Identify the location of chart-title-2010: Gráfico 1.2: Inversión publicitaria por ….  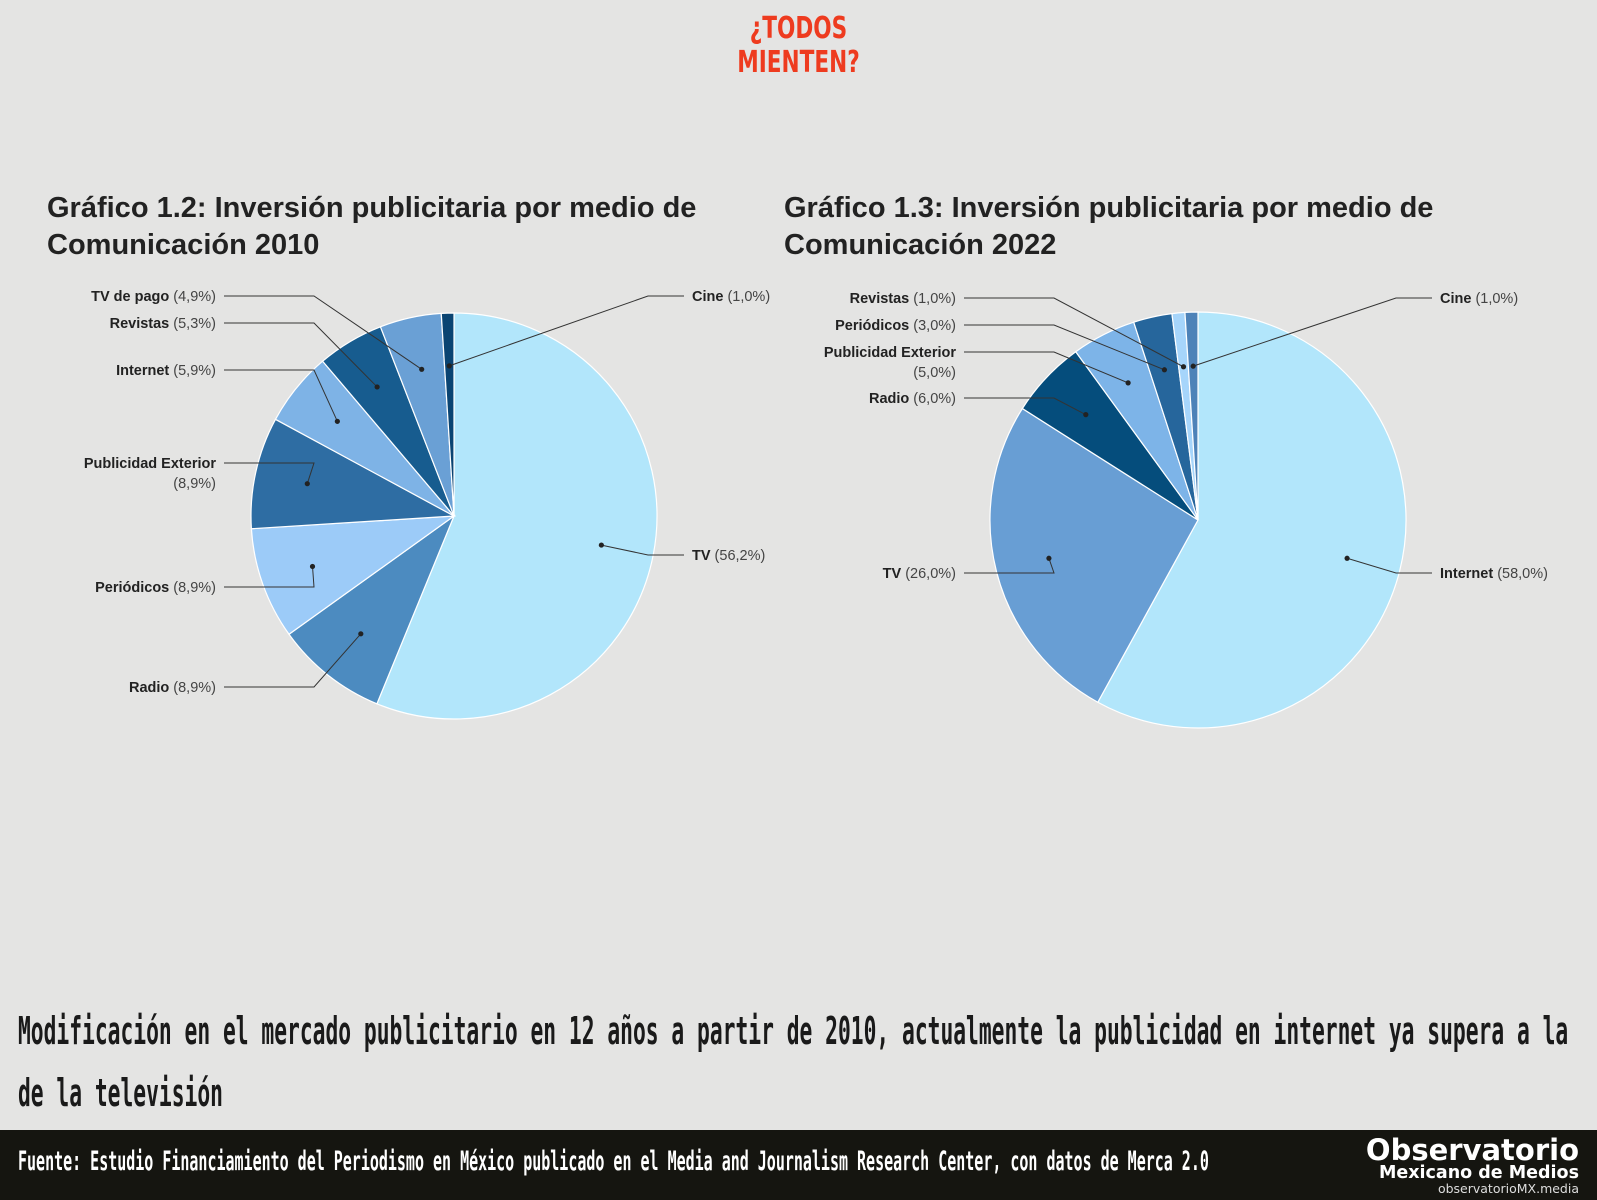
(372, 226).